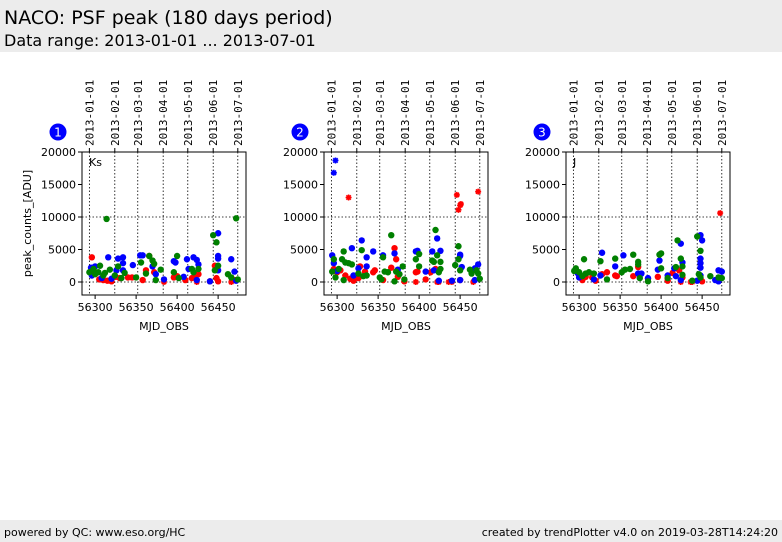 This screenshot has height=542, width=782. What do you see at coordinates (164, 223) in the screenshot?
I see `axes-frame` at bounding box center [164, 223].